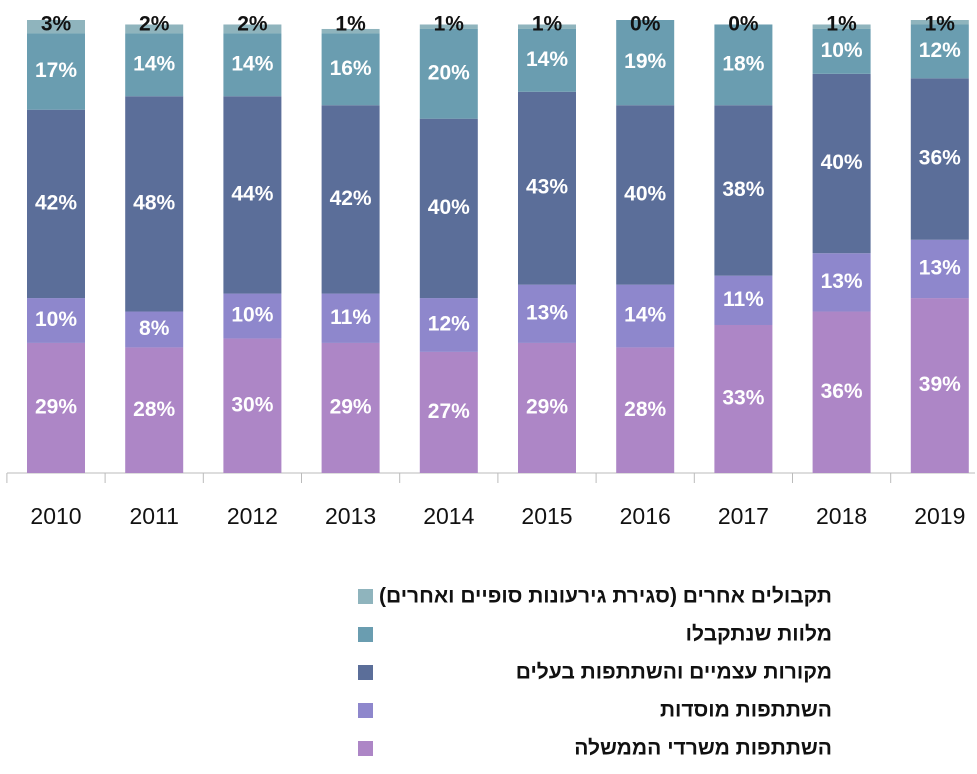 The image size is (977, 774). I want to click on value-label: 44%, so click(252, 193).